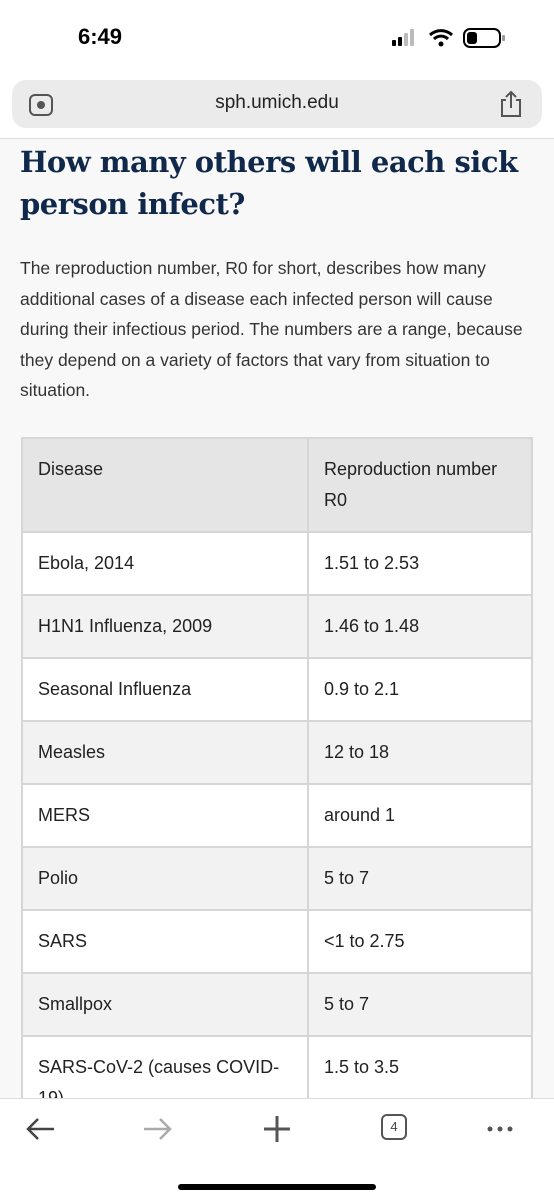  I want to click on table-row: Polio 5 to 7, so click(277, 878).